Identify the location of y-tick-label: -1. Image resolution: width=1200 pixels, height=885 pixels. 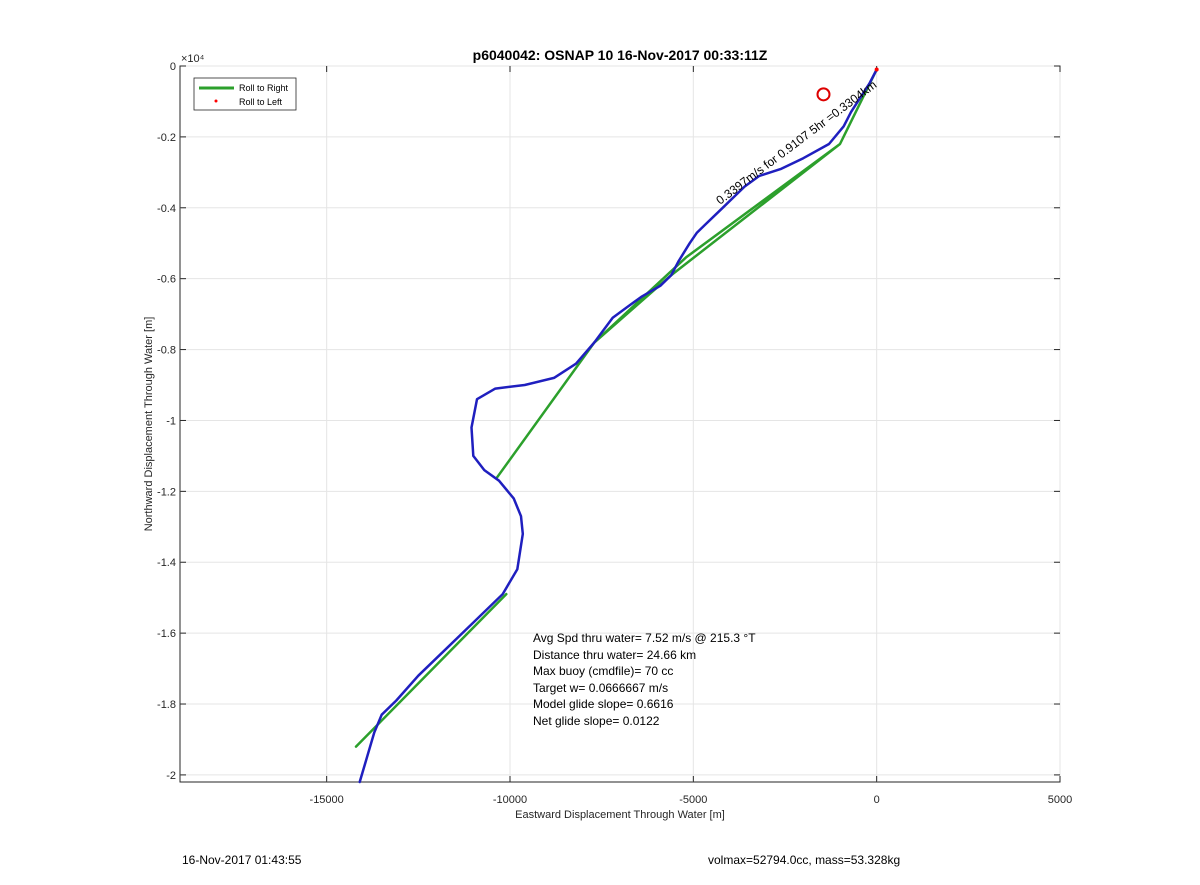
(171, 421).